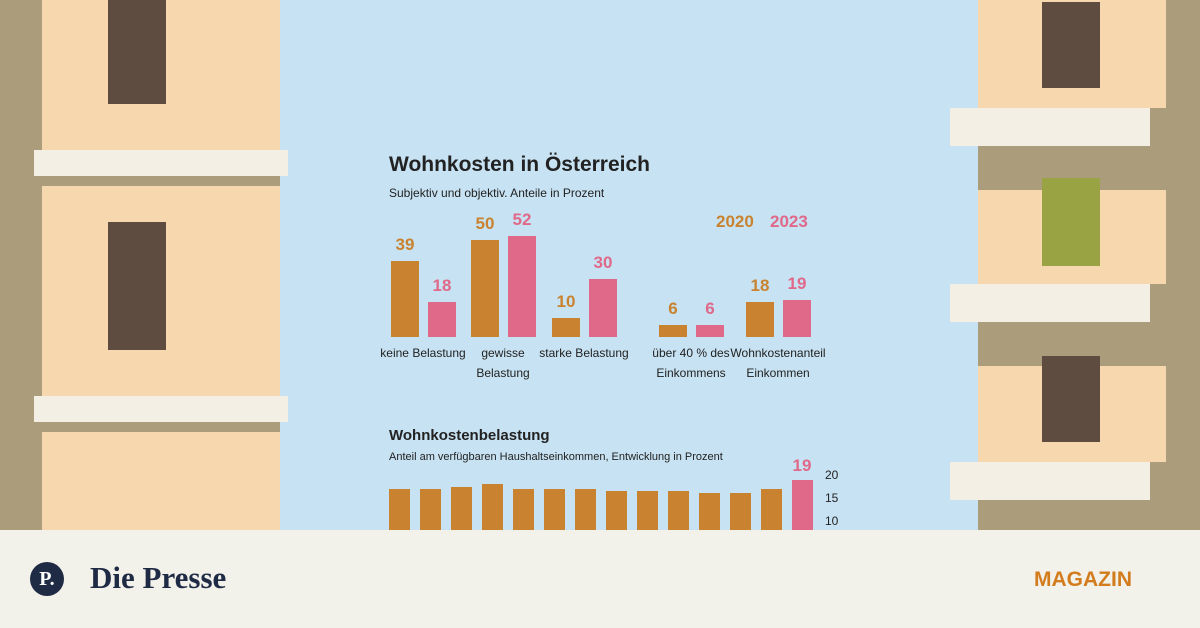 Image resolution: width=1200 pixels, height=628 pixels. I want to click on data-label: 52, so click(522, 219).